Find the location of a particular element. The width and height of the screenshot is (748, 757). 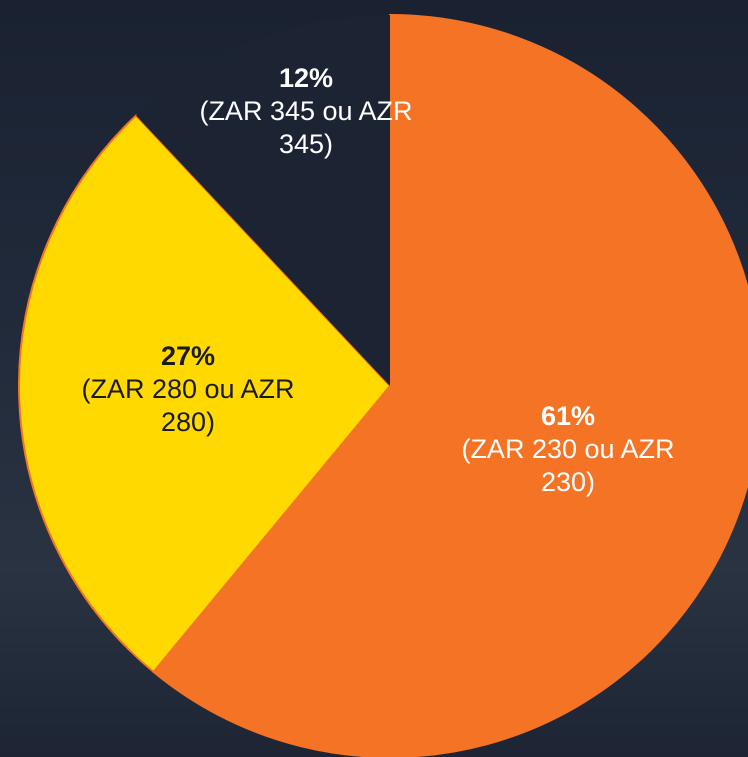

slice-label: 12% (ZAR 345 ou AZR 345) is located at coordinates (306, 111).